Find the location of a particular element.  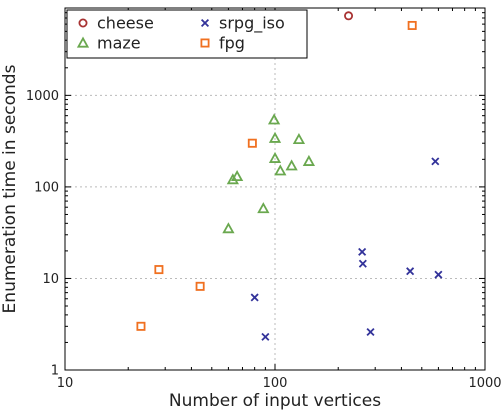

x-tick-label: 100 is located at coordinates (275, 383).